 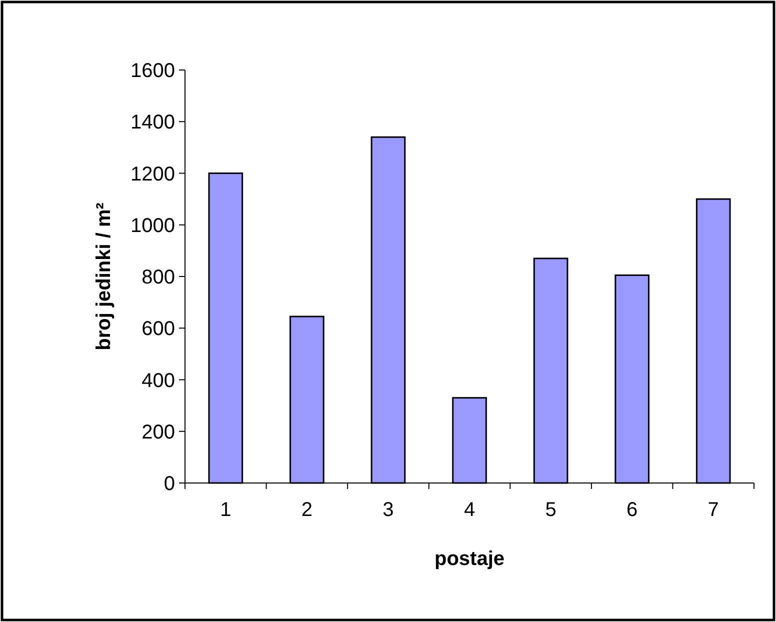 What do you see at coordinates (470, 510) in the screenshot?
I see `x-tick-label: 4` at bounding box center [470, 510].